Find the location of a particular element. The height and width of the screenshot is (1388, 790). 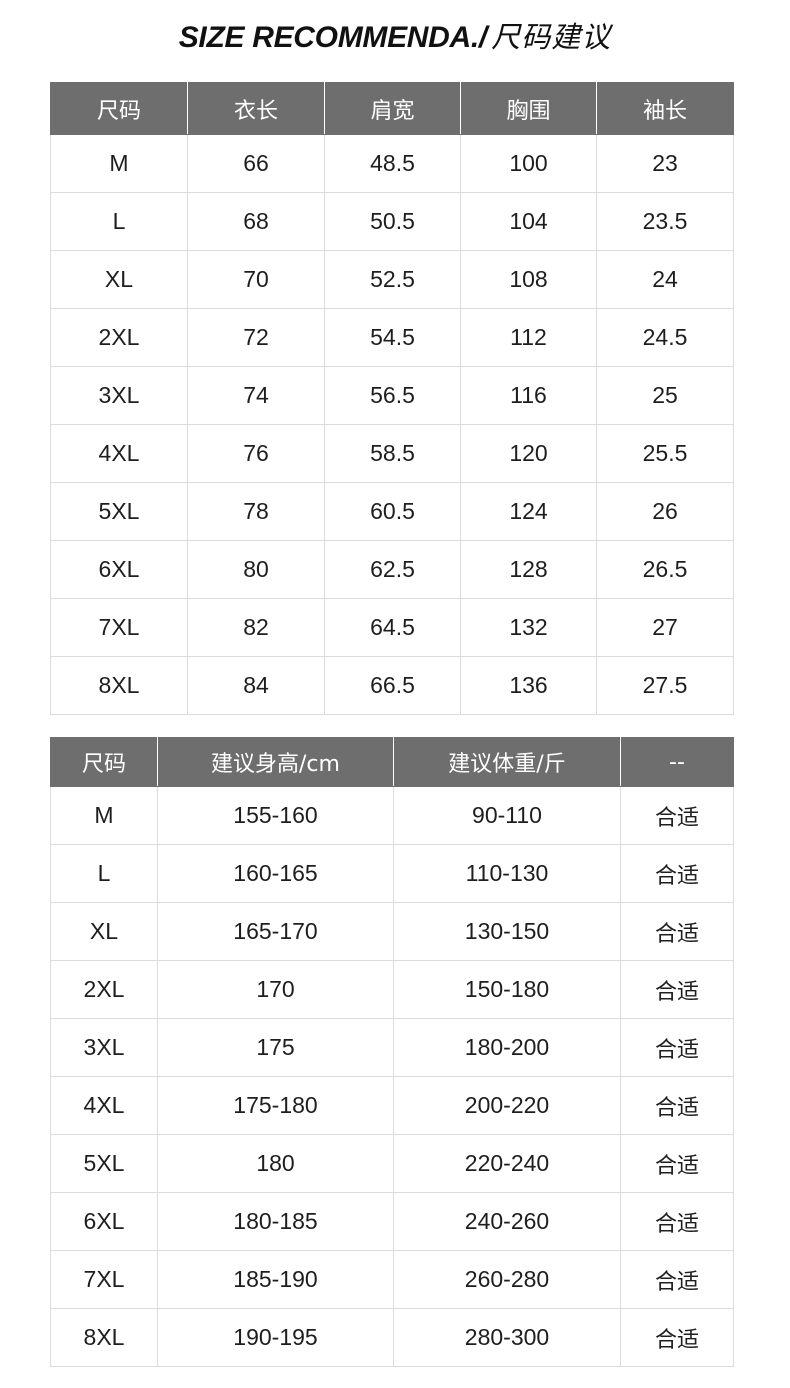

cell-shoulder: 58.5 is located at coordinates (392, 453).